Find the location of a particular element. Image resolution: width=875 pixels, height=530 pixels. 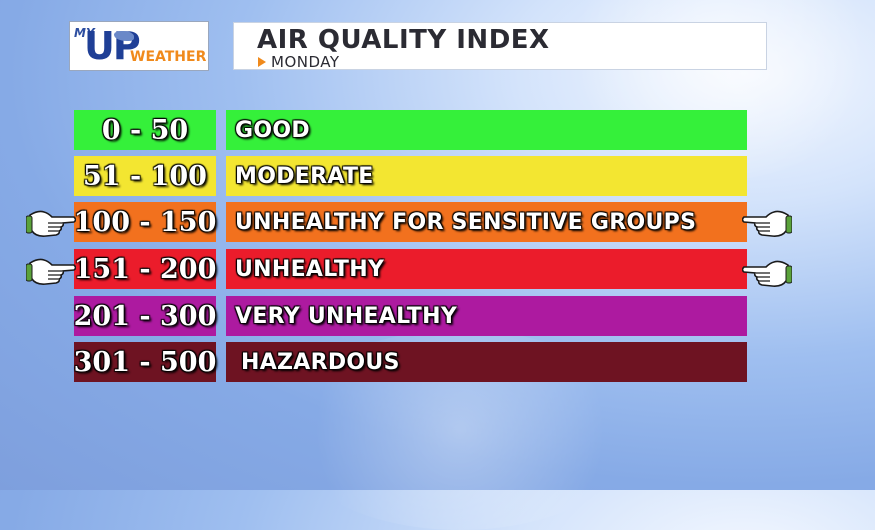

aqi-range-sensitive: 100 - 150 is located at coordinates (145, 222).